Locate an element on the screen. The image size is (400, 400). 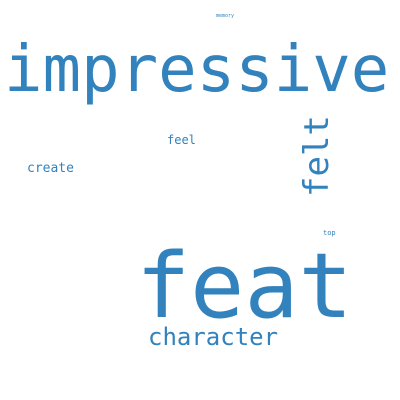
word-create: create is located at coordinates (50, 168).